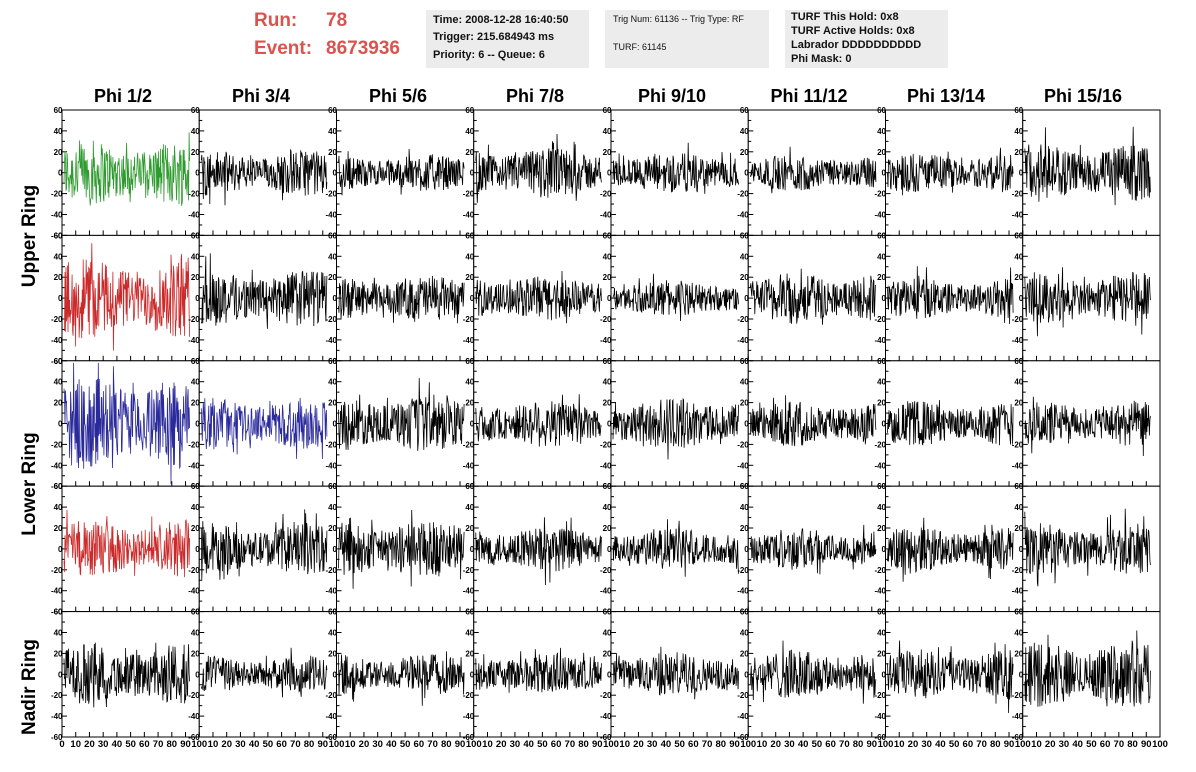 The height and width of the screenshot is (772, 1196). I want to click on x-tick-label: 0, so click(61, 744).